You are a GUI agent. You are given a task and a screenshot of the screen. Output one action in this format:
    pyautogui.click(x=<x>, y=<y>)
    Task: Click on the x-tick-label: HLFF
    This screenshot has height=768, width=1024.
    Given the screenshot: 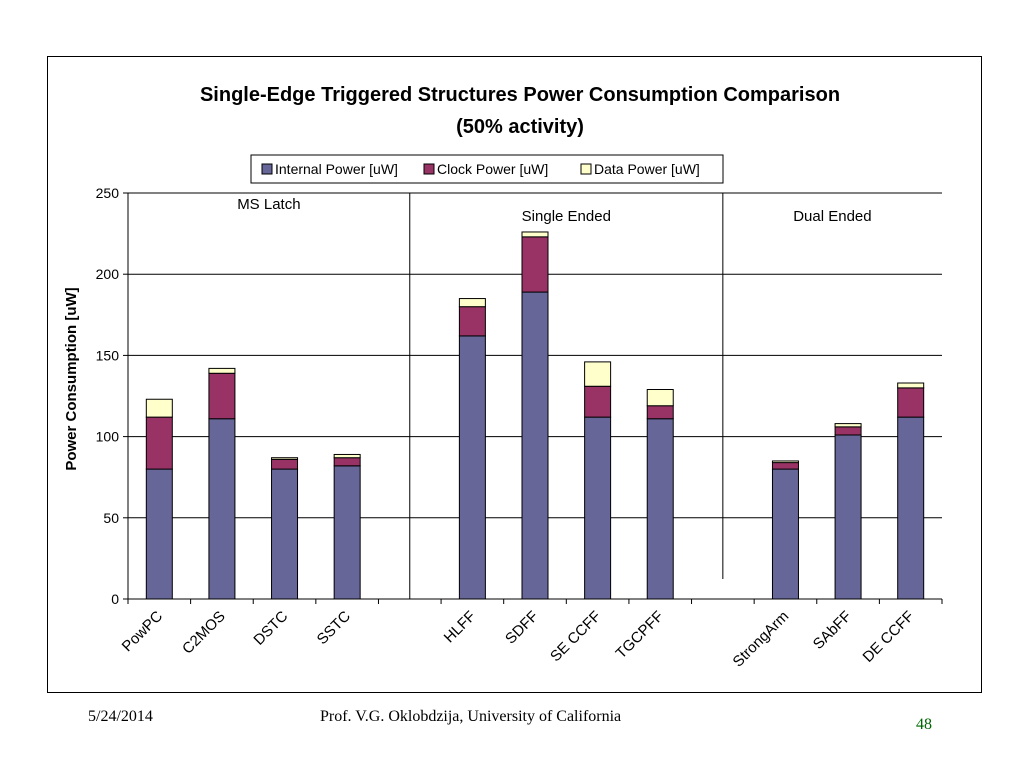 What is the action you would take?
    pyautogui.click(x=460, y=627)
    